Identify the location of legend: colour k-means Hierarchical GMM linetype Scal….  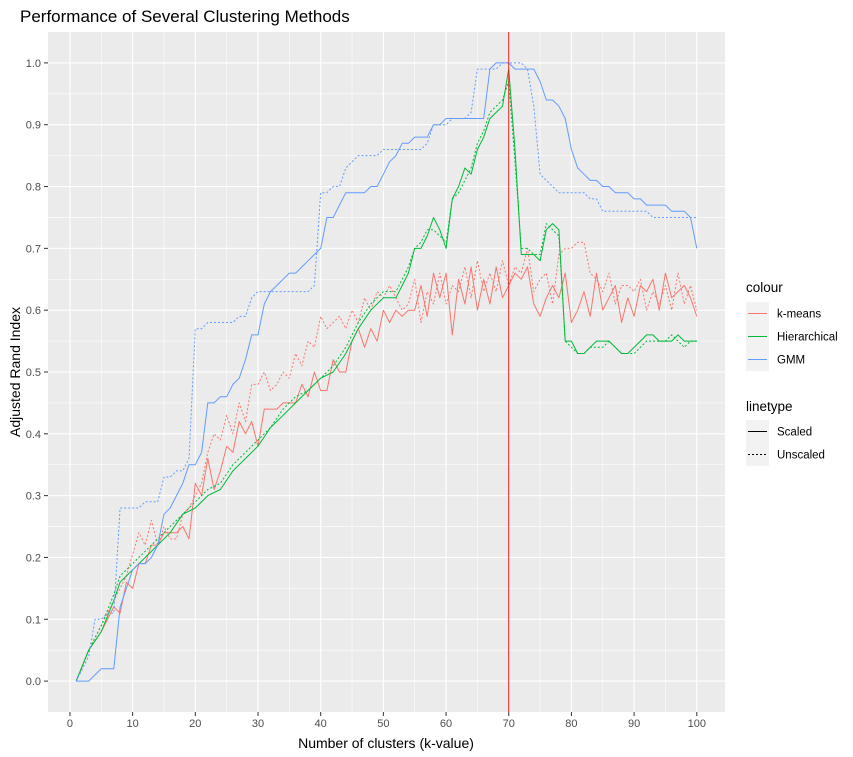
(792, 373).